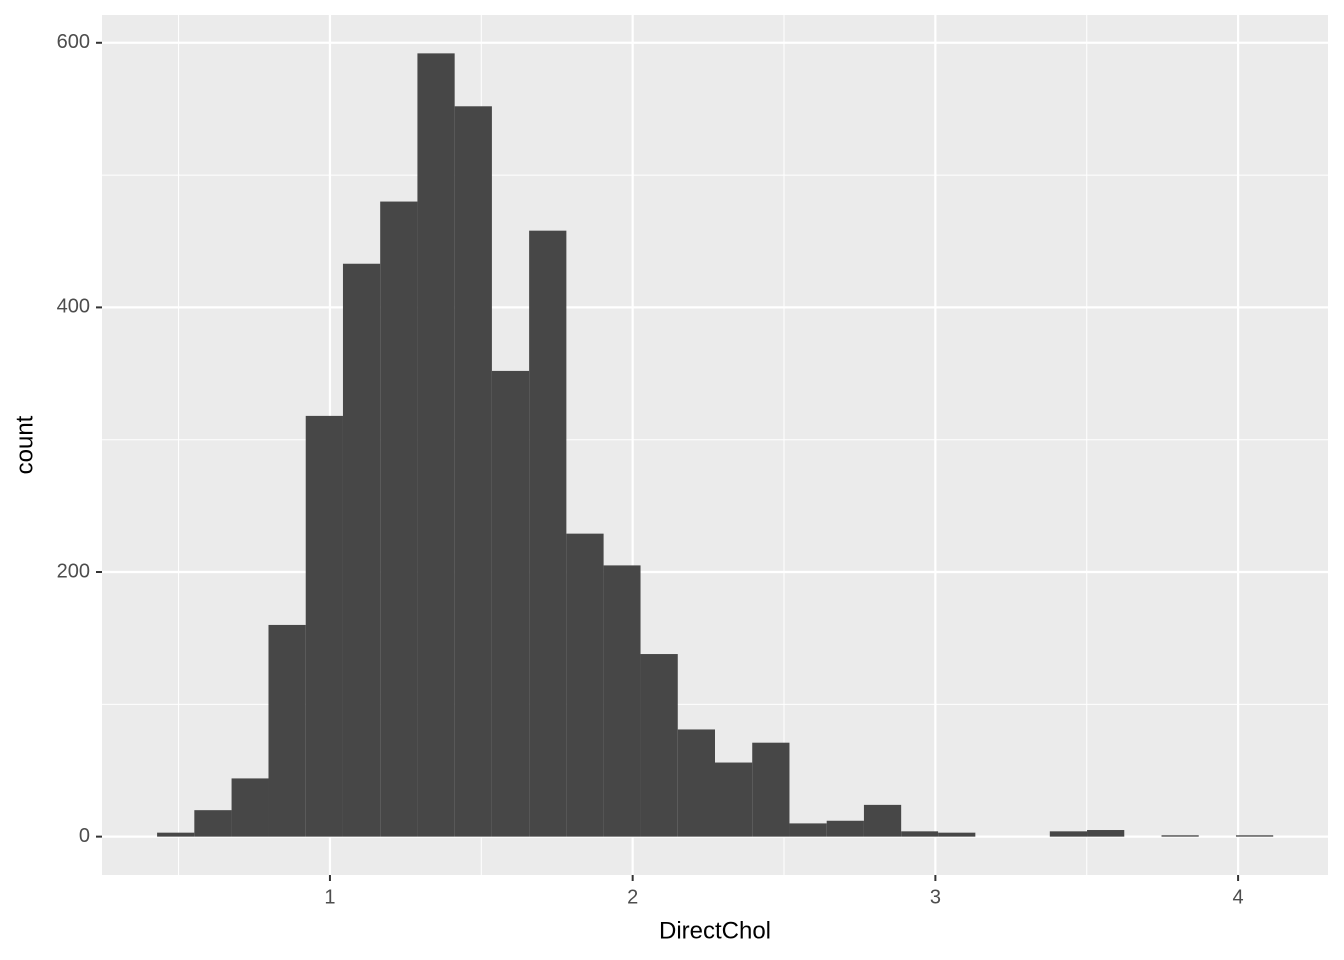 Image resolution: width=1344 pixels, height=960 pixels. Describe the element at coordinates (73, 571) in the screenshot. I see `y-tick-label: 200` at that location.